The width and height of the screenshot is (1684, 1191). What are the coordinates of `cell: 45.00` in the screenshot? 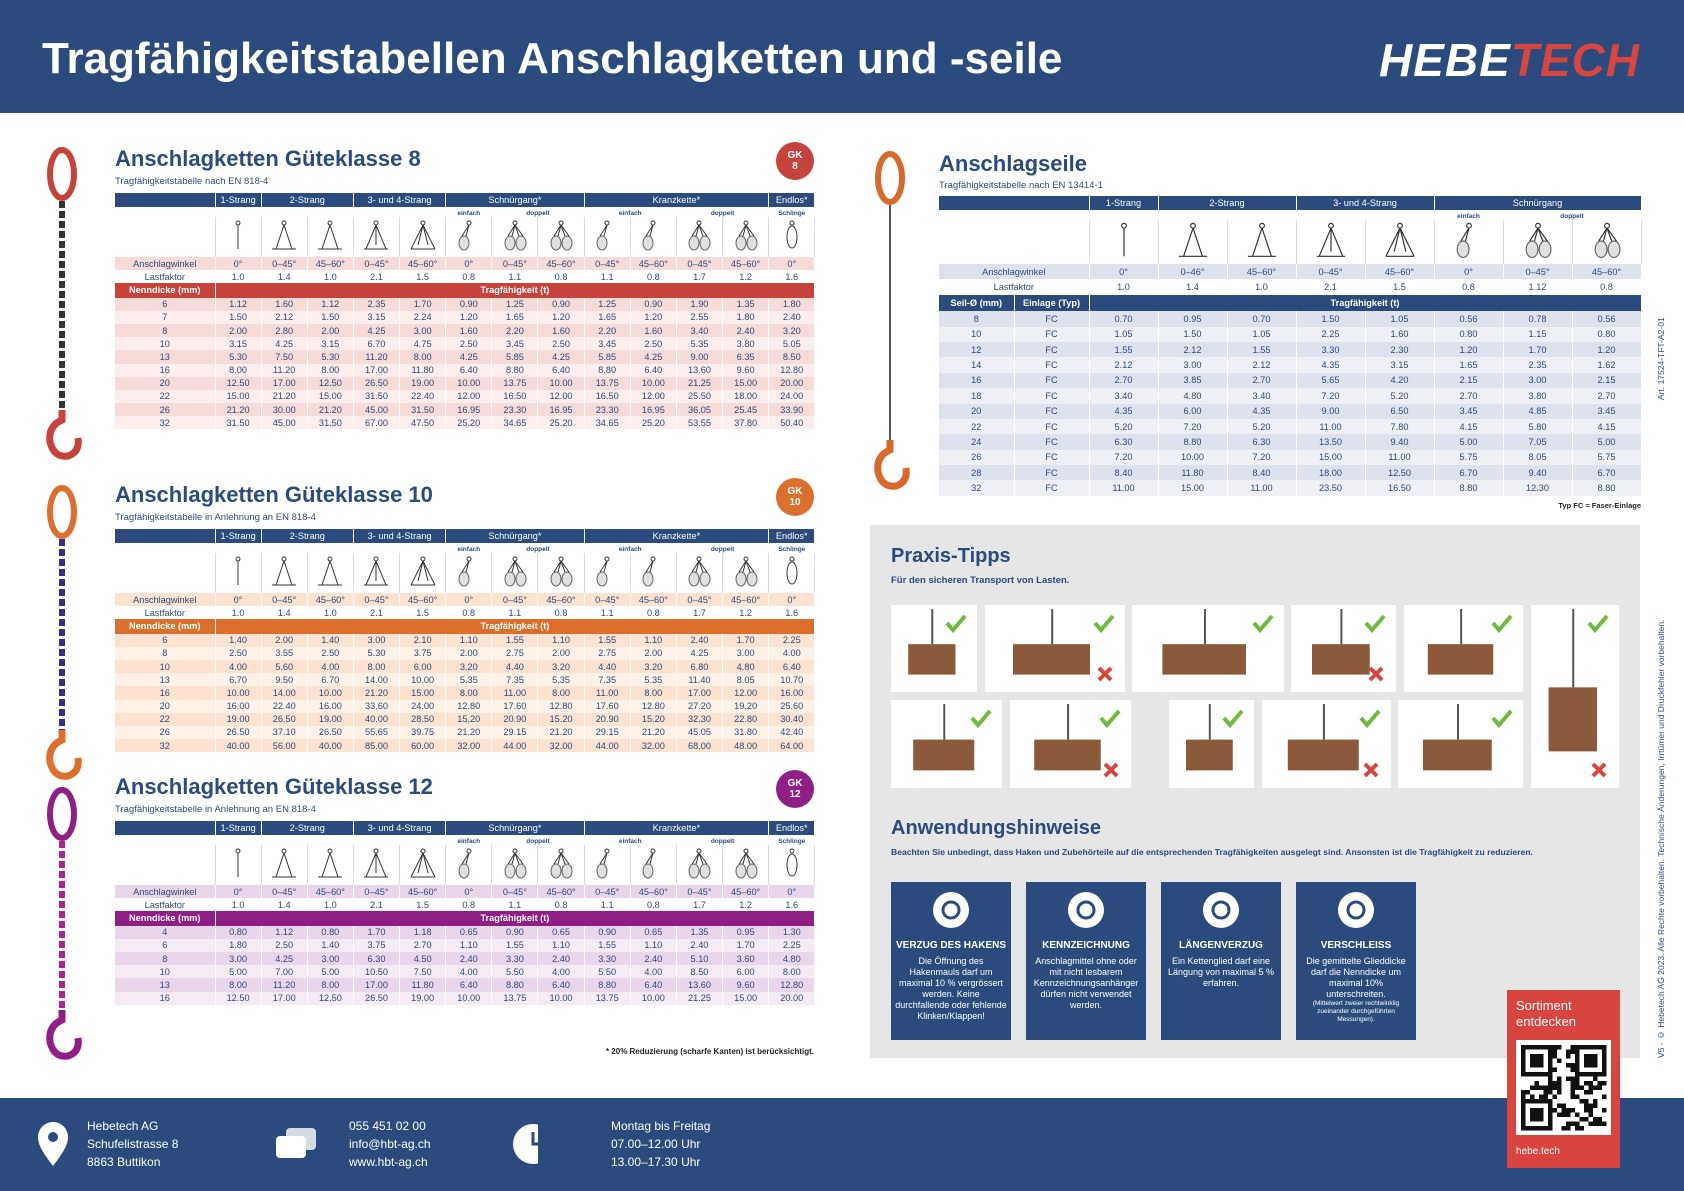 It's located at (284, 423).